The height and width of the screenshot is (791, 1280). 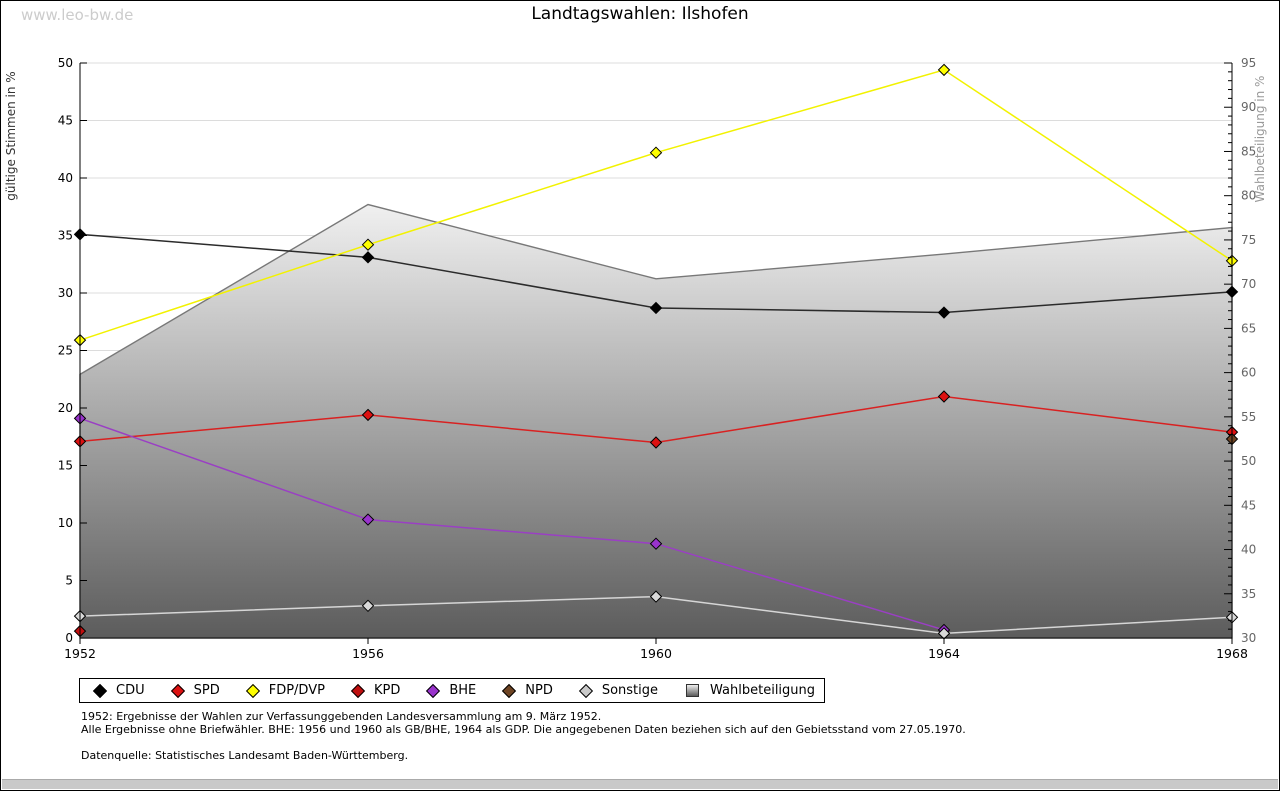 What do you see at coordinates (80, 653) in the screenshot?
I see `svg-text: 1952` at bounding box center [80, 653].